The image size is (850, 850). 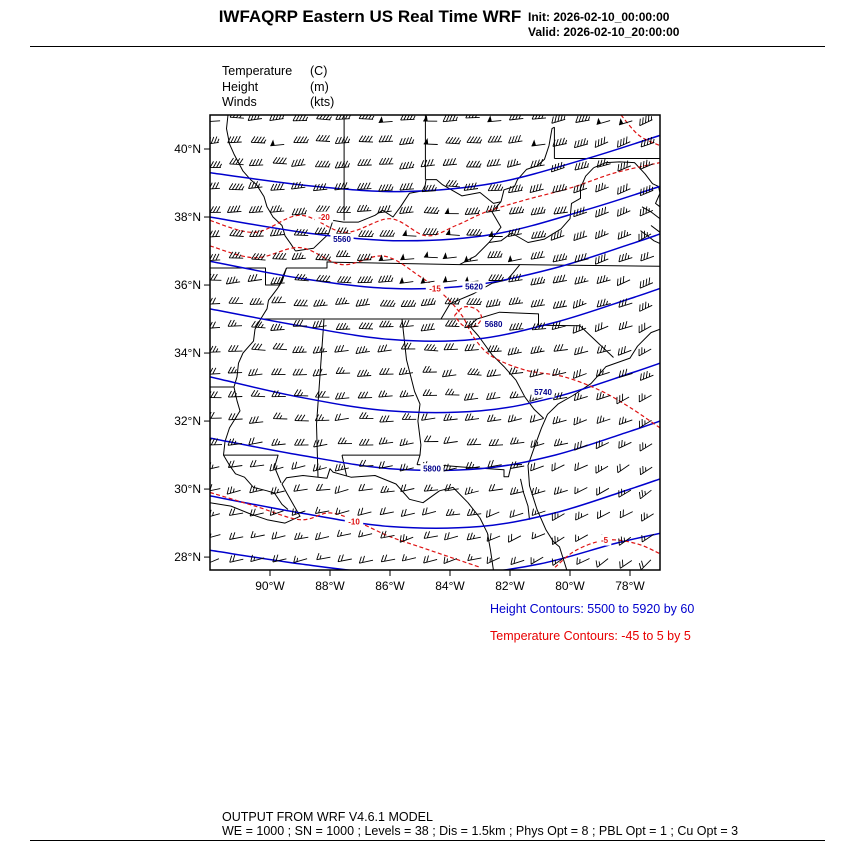 I want to click on legend-field-unit: (C), so click(x=319, y=71).